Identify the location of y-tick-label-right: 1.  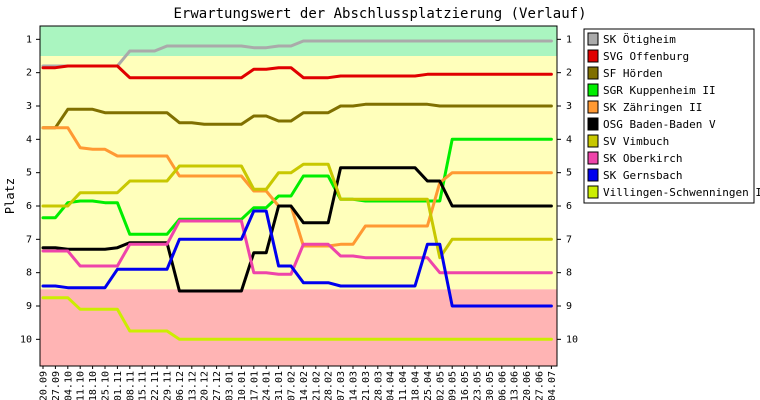
(569, 39).